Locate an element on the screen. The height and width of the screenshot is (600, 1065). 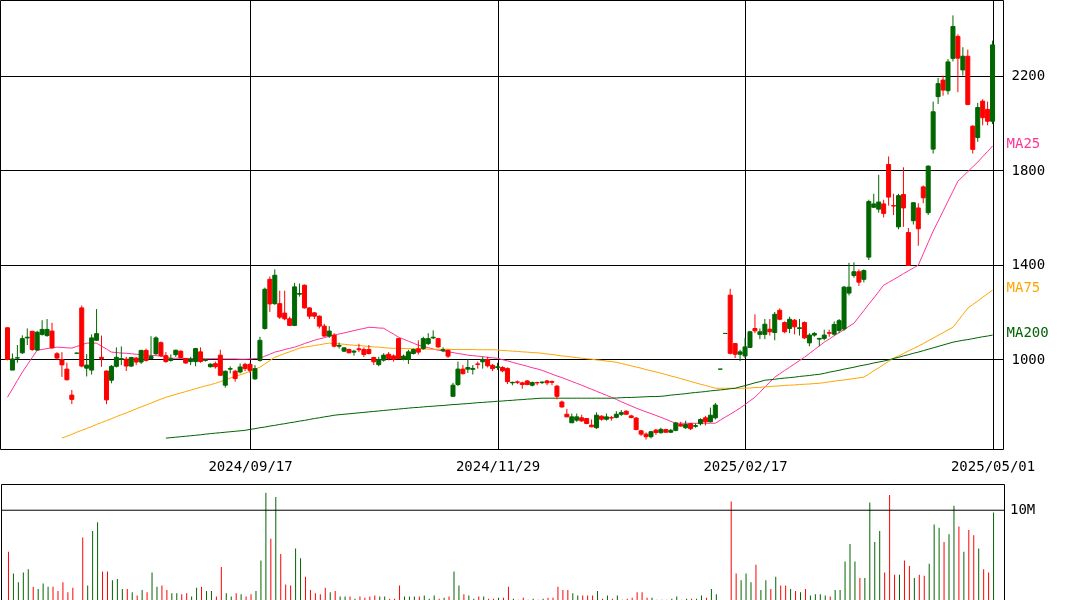
line-series is located at coordinates (579, 386).